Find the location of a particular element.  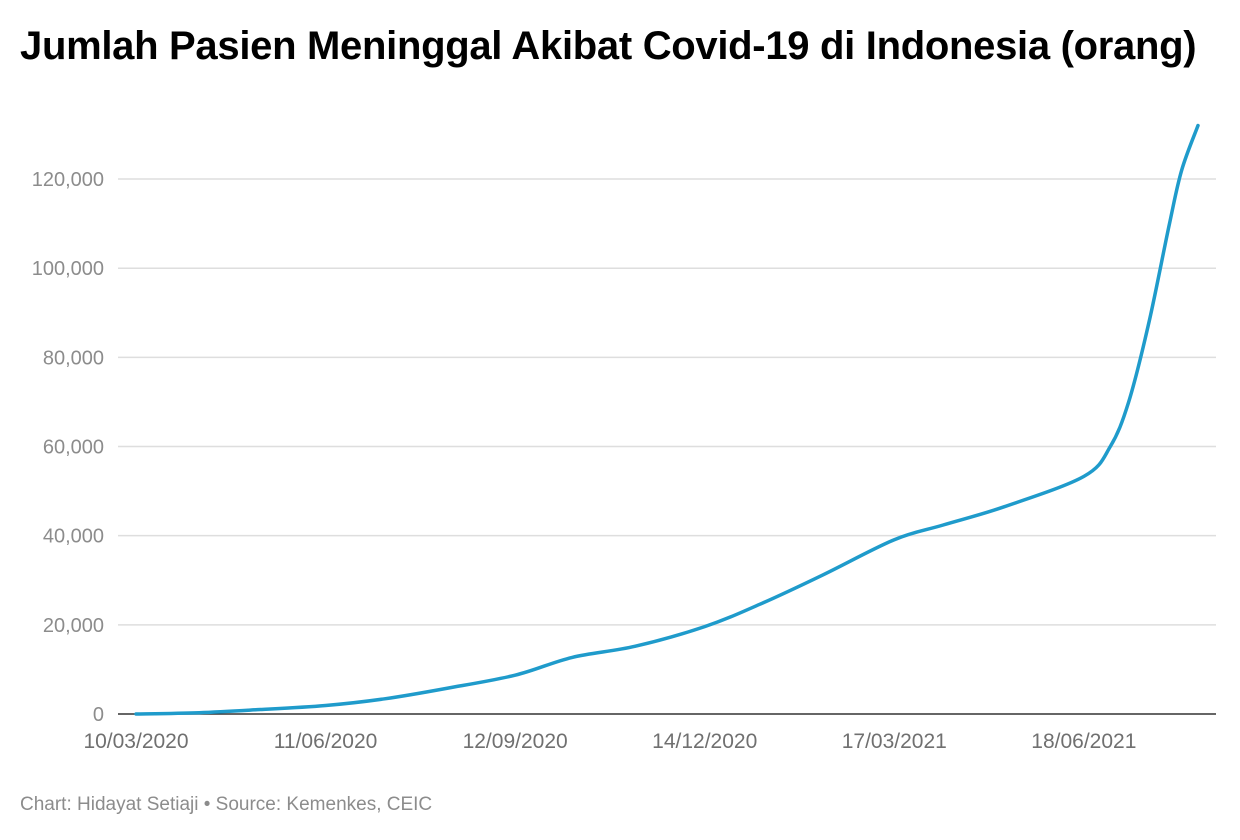

x-tick-label: 14/12/2020 is located at coordinates (704, 741).